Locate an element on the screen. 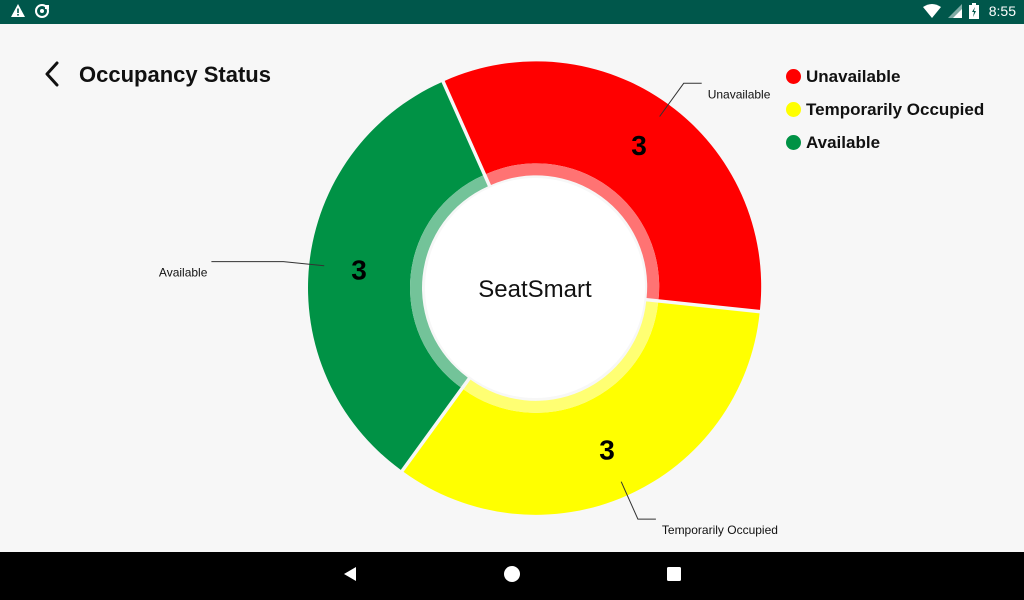 The image size is (1024, 600). chevron-left-icon is located at coordinates (52, 76).